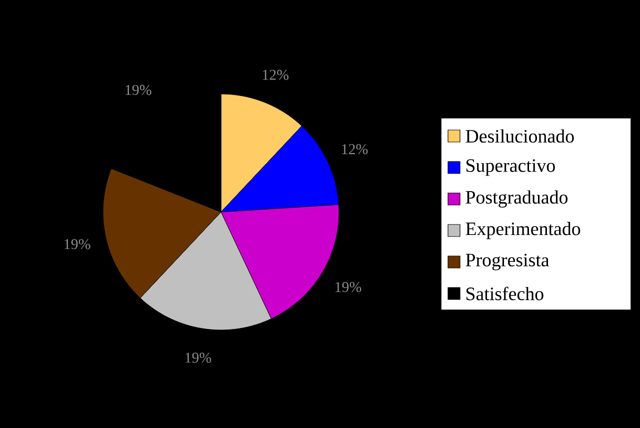  Describe the element at coordinates (505, 293) in the screenshot. I see `legend-label: Satisfecho` at that location.